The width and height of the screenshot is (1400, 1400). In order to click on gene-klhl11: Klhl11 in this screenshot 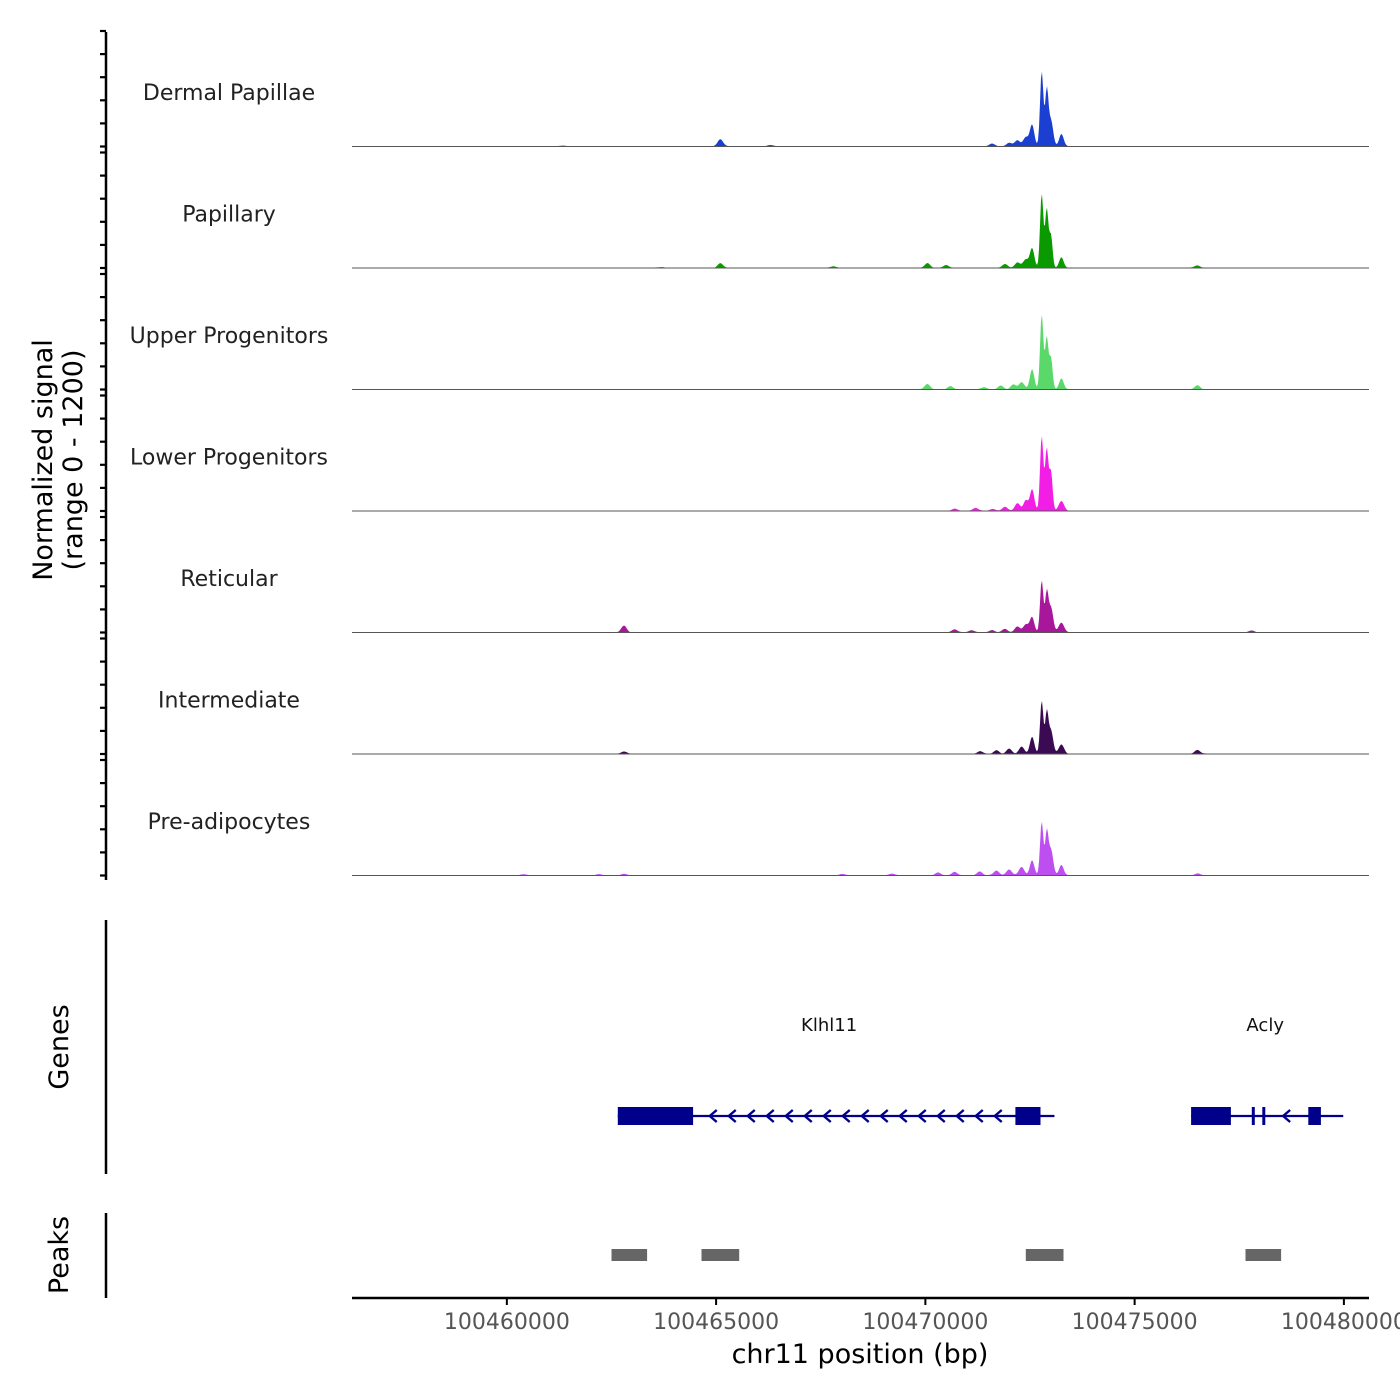, I will do `click(836, 1070)`.